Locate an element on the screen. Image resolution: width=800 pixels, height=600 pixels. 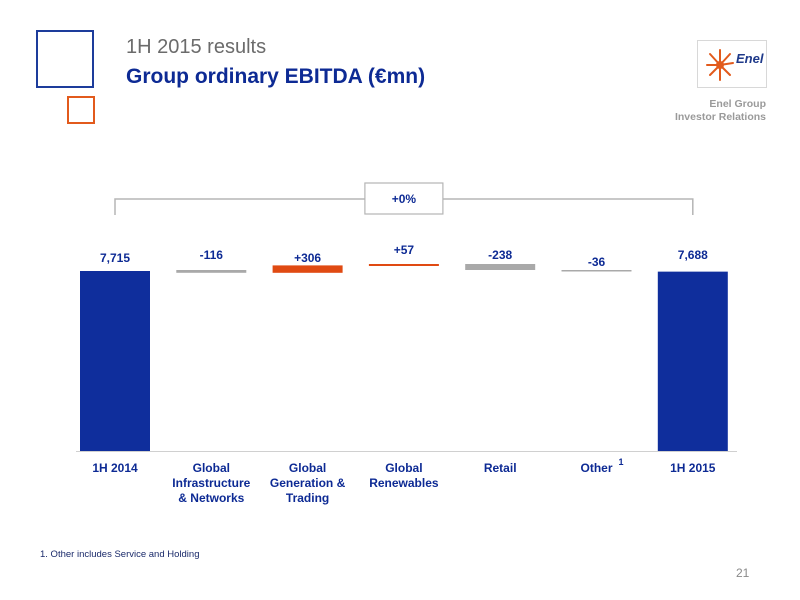
category-superscript-5: 1 is located at coordinates (621, 462).